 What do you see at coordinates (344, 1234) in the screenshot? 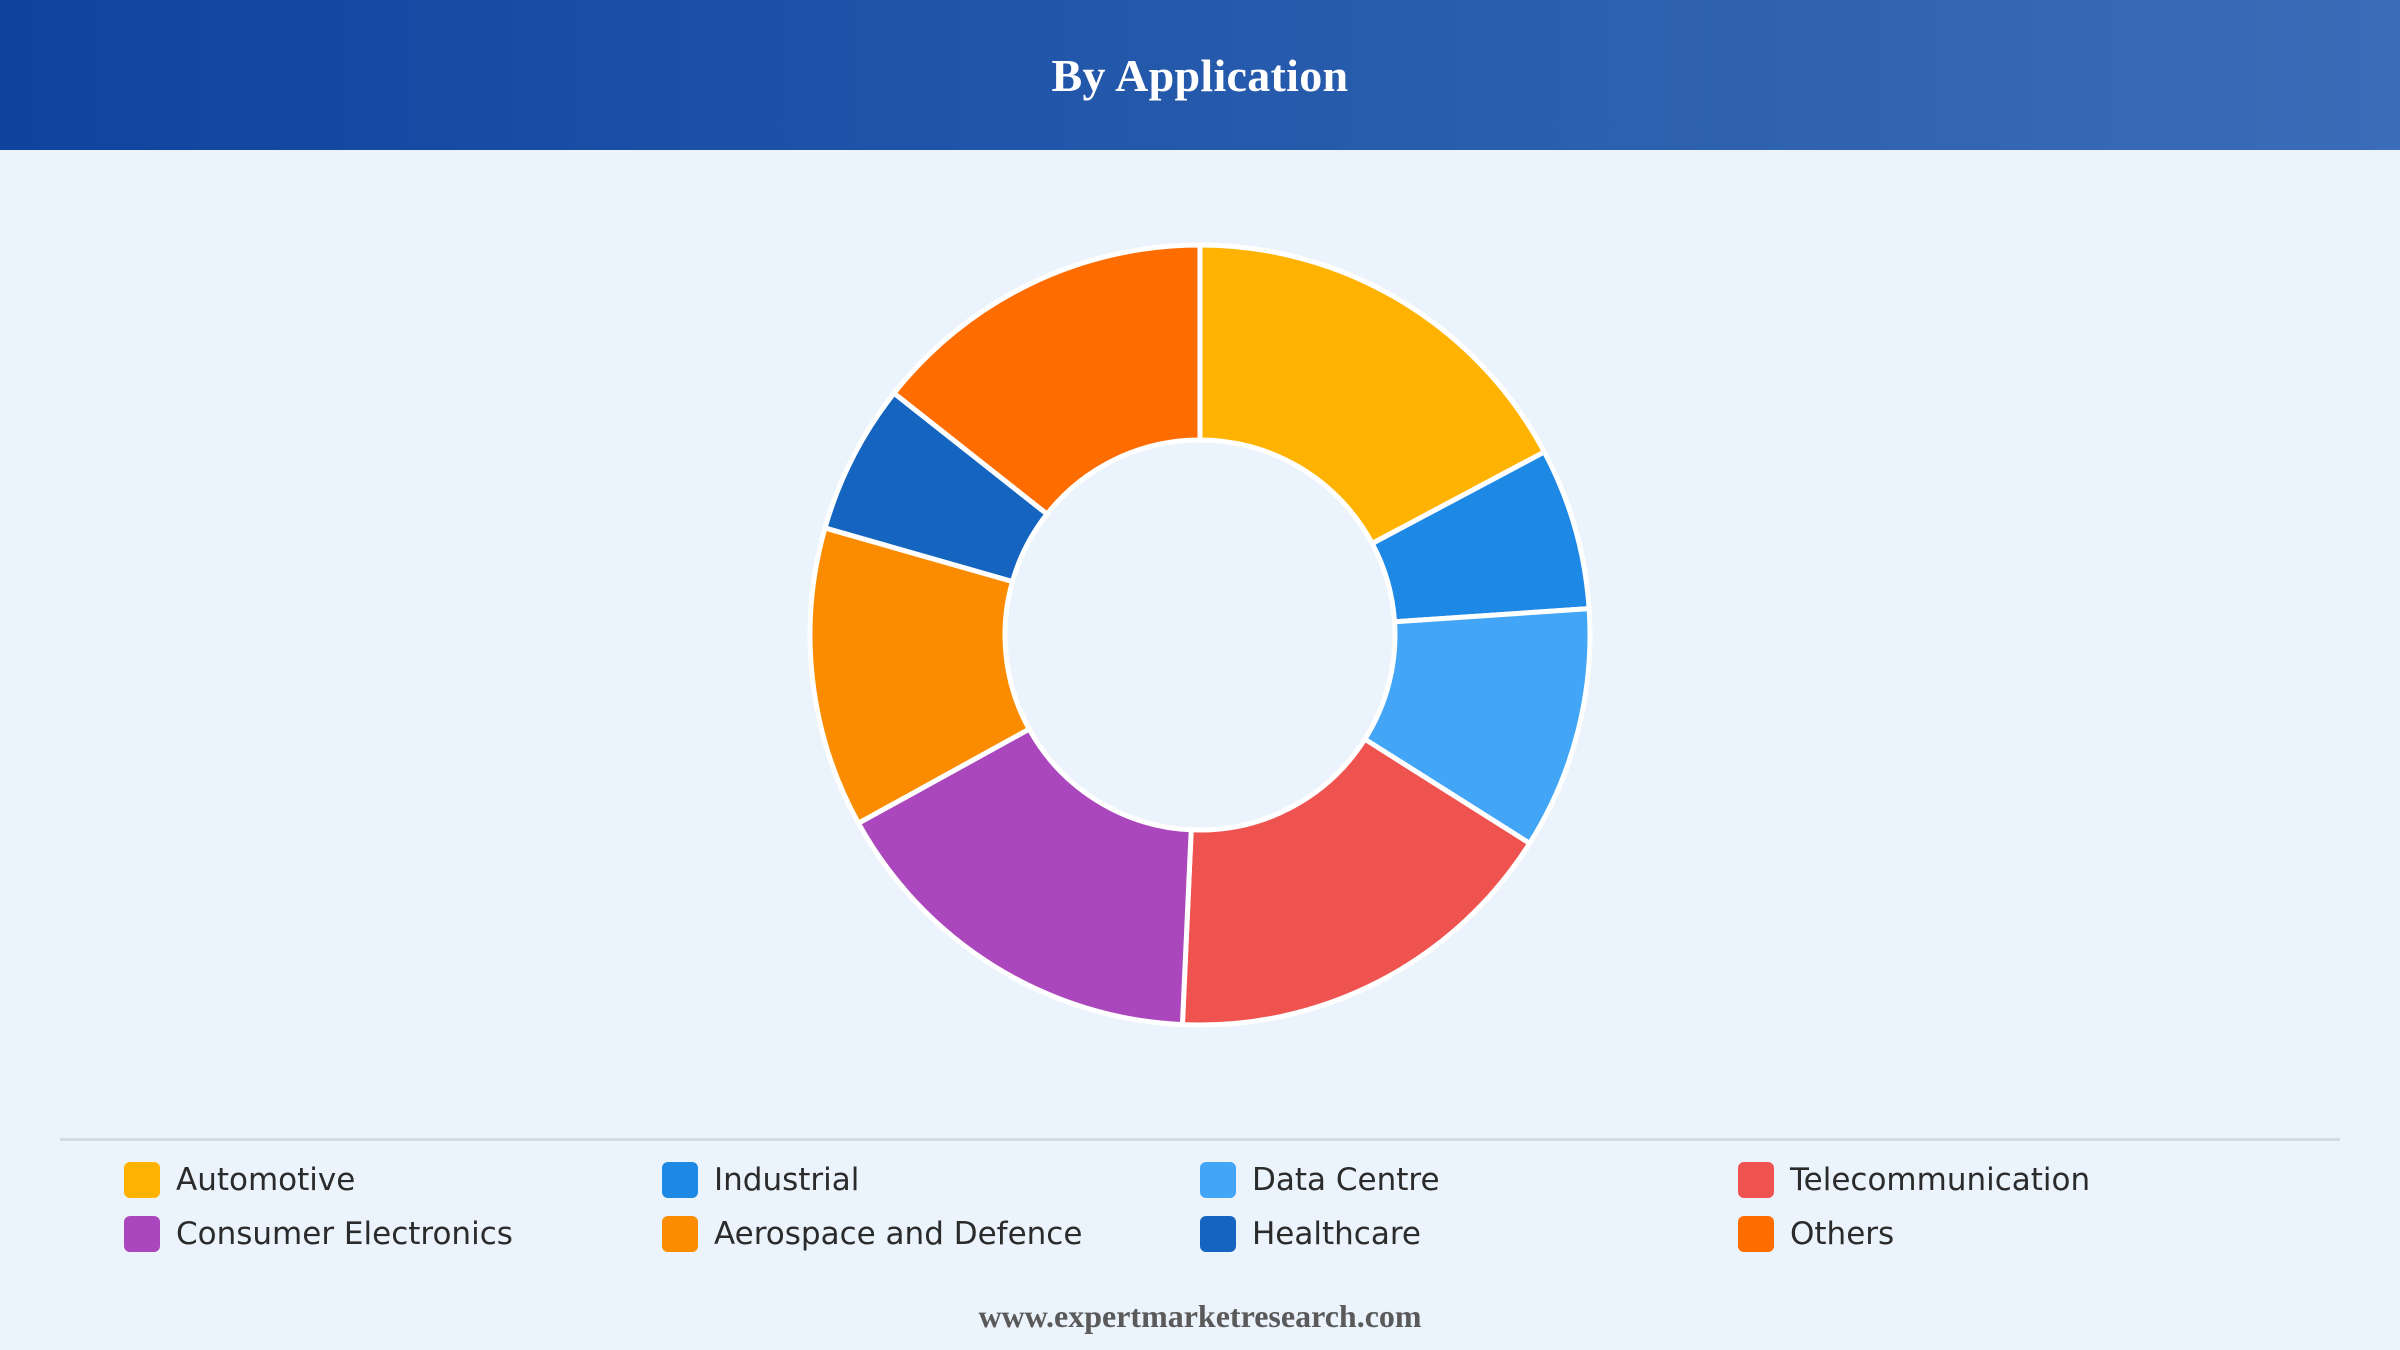
I see `legend-label: Consumer Electronics` at bounding box center [344, 1234].